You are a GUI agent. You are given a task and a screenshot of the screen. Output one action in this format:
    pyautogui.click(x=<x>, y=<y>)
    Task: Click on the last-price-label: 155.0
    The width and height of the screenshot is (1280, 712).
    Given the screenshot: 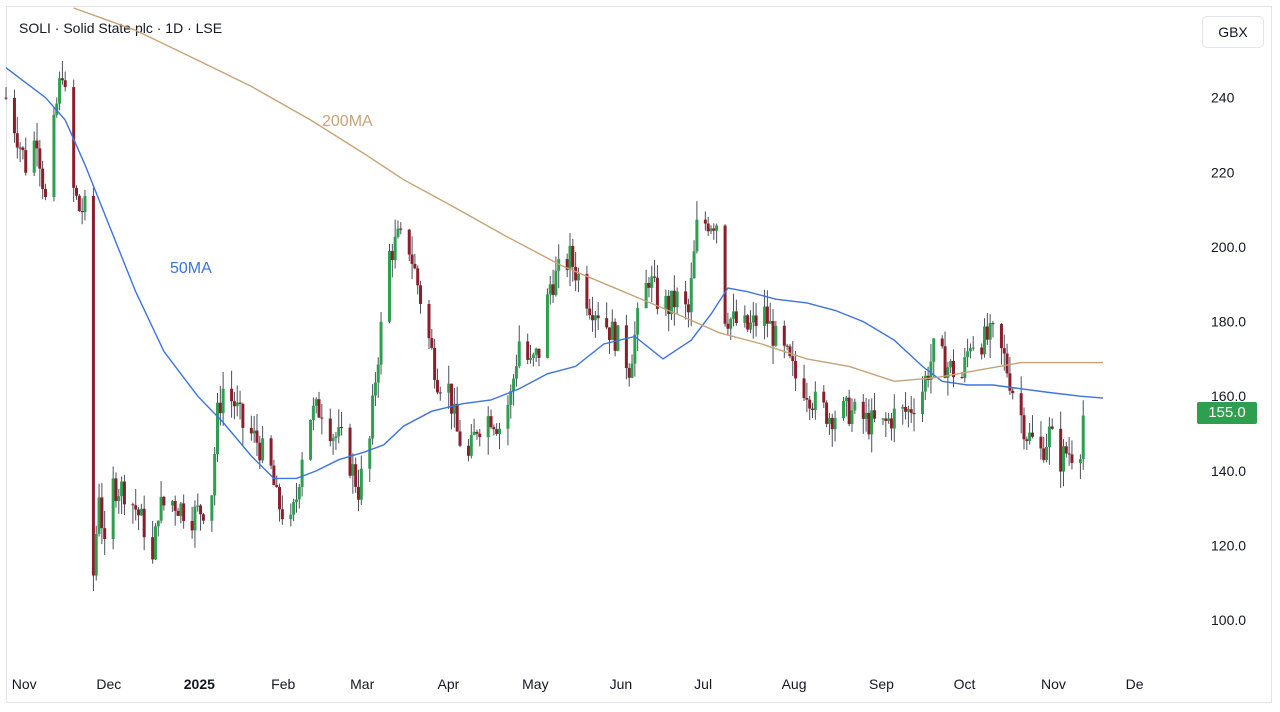 What is the action you would take?
    pyautogui.click(x=1227, y=413)
    